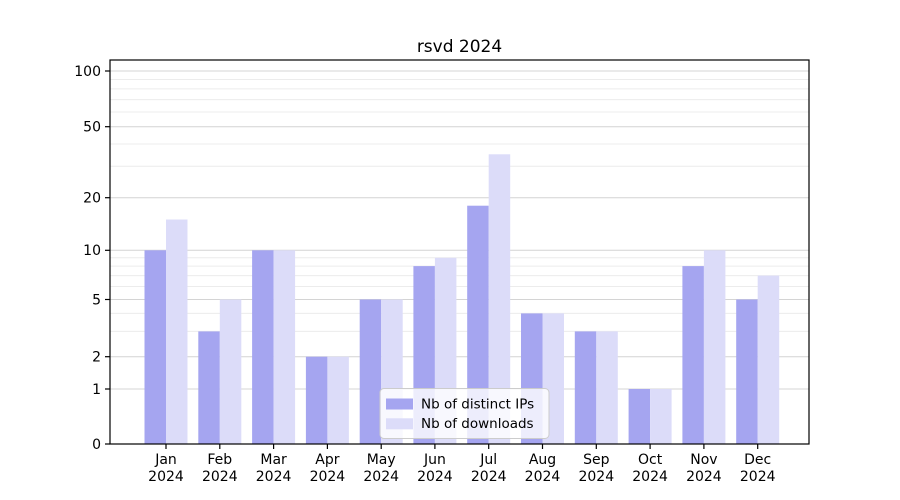  I want to click on x-tick-label-month: Dec, so click(757, 460).